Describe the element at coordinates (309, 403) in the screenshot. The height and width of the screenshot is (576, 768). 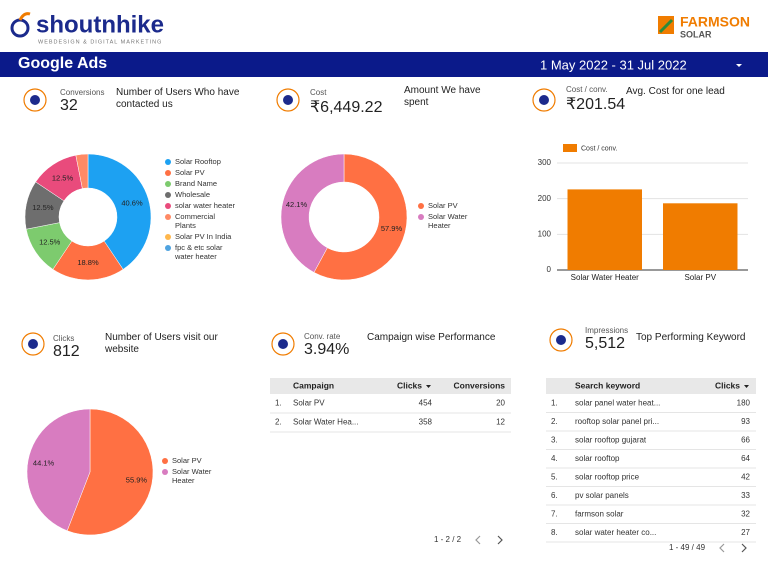
I see `table-cell: Solar PV` at that location.